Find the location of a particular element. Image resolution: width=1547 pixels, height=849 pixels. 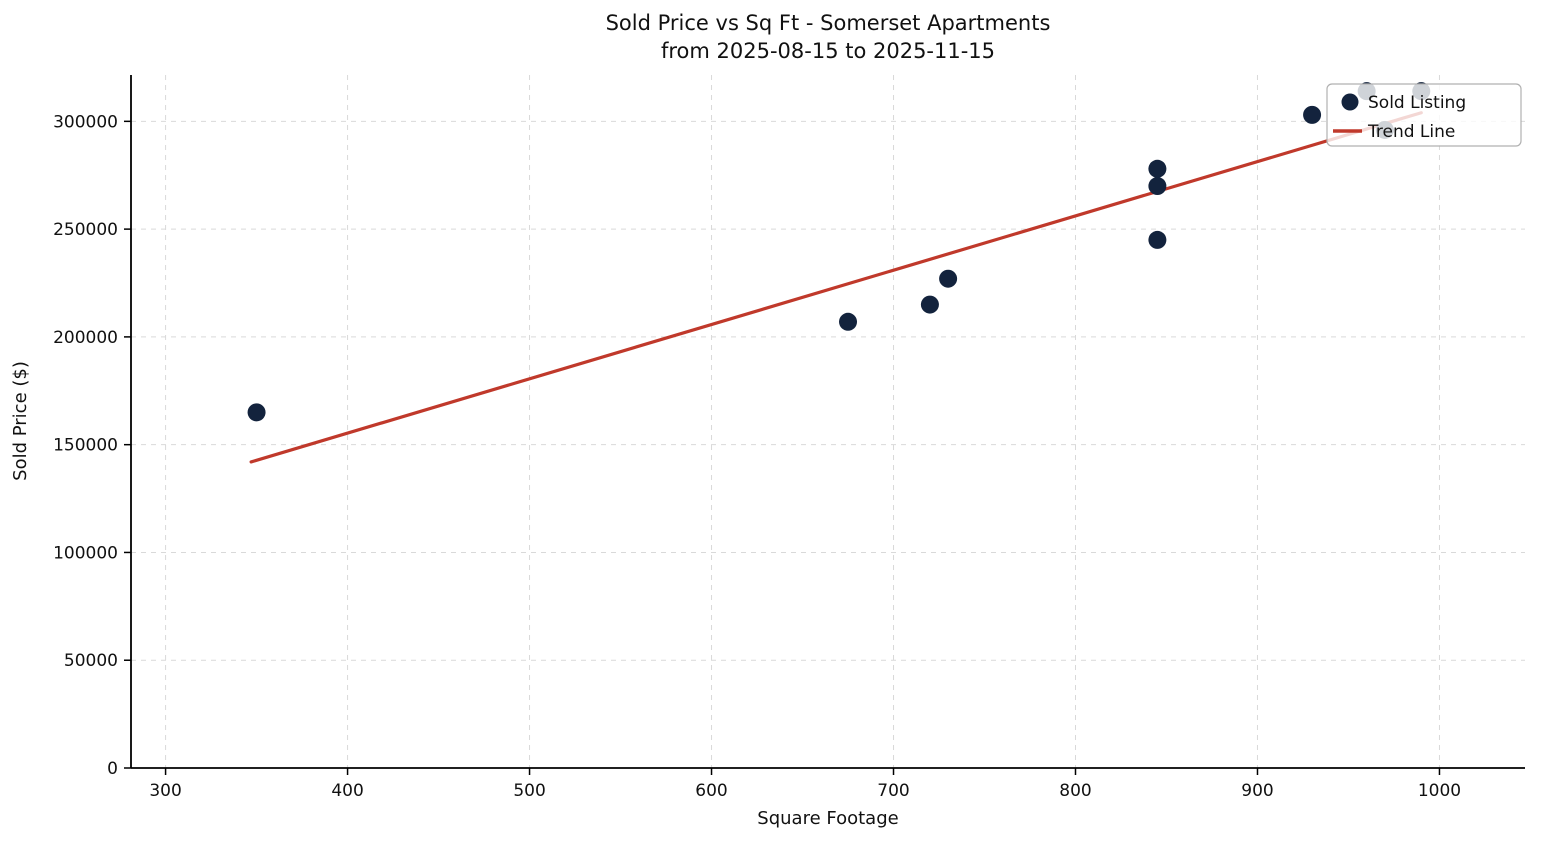

x-tick-label: 500 is located at coordinates (529, 791).